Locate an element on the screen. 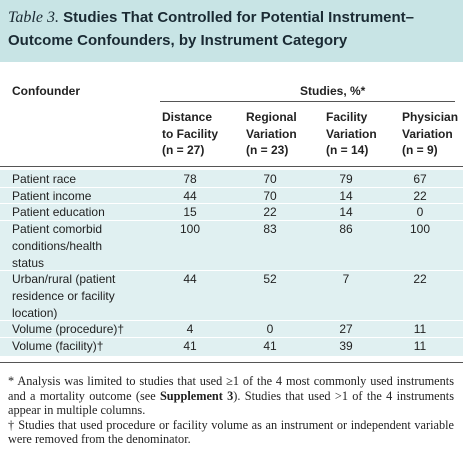 The image size is (463, 456). cell-value: 7 is located at coordinates (346, 279).